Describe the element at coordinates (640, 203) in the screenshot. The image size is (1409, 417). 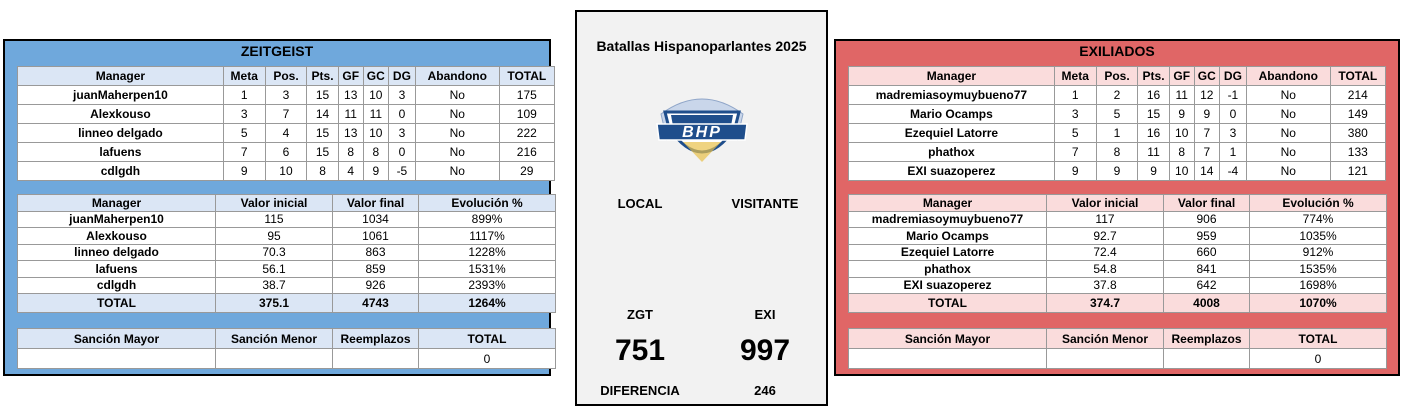
I see `local-label: LOCAL` at that location.